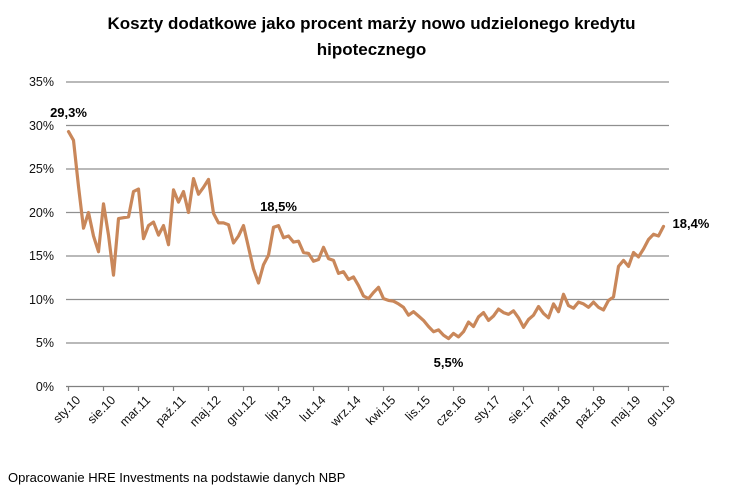 The image size is (743, 497). What do you see at coordinates (68, 112) in the screenshot?
I see `data-point-annotation: 29,3%` at bounding box center [68, 112].